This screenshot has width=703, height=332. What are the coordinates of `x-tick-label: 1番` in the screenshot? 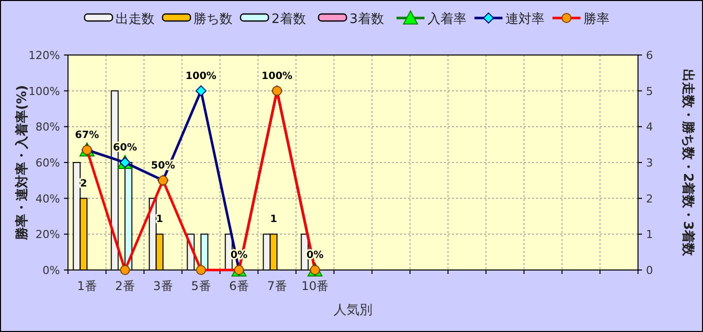 It's located at (87, 286).